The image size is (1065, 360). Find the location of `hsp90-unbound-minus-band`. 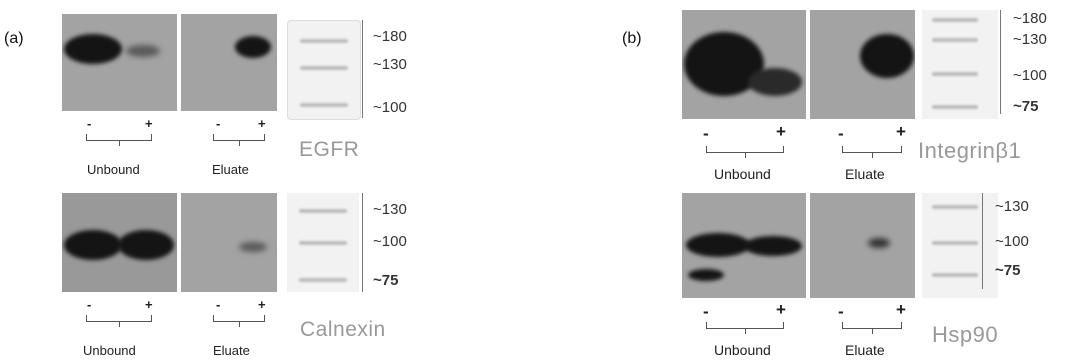

hsp90-unbound-minus-band is located at coordinates (718, 245).